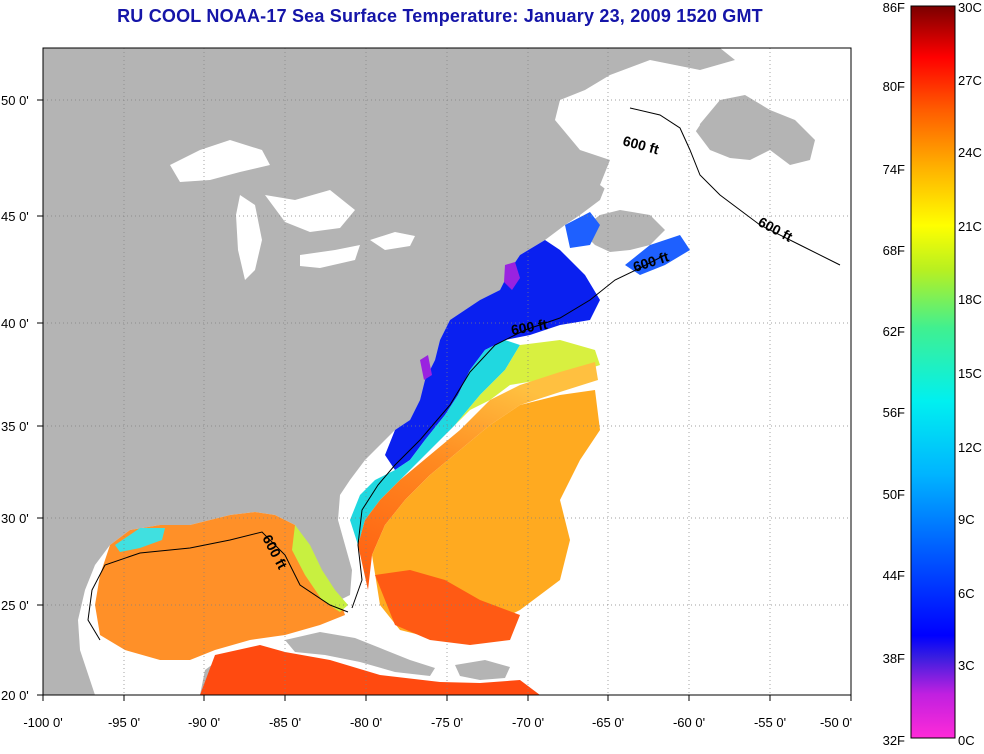 This screenshot has width=984, height=754. I want to click on lat-label: 45 0', so click(15, 216).